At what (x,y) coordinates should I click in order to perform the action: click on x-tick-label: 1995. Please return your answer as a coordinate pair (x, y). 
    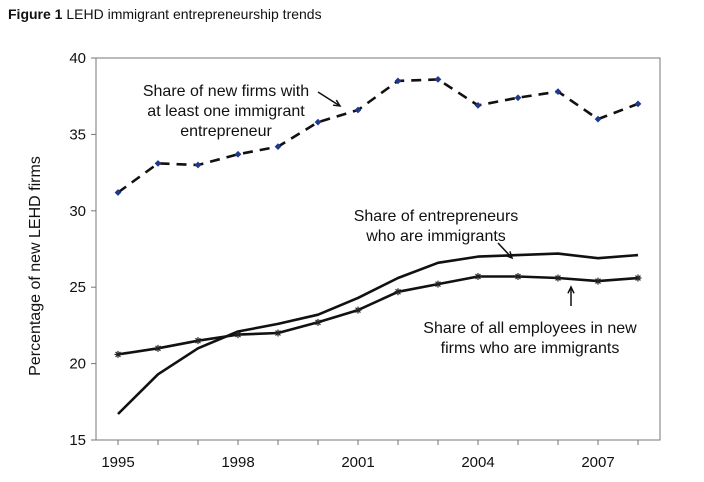
    Looking at the image, I should click on (117, 462).